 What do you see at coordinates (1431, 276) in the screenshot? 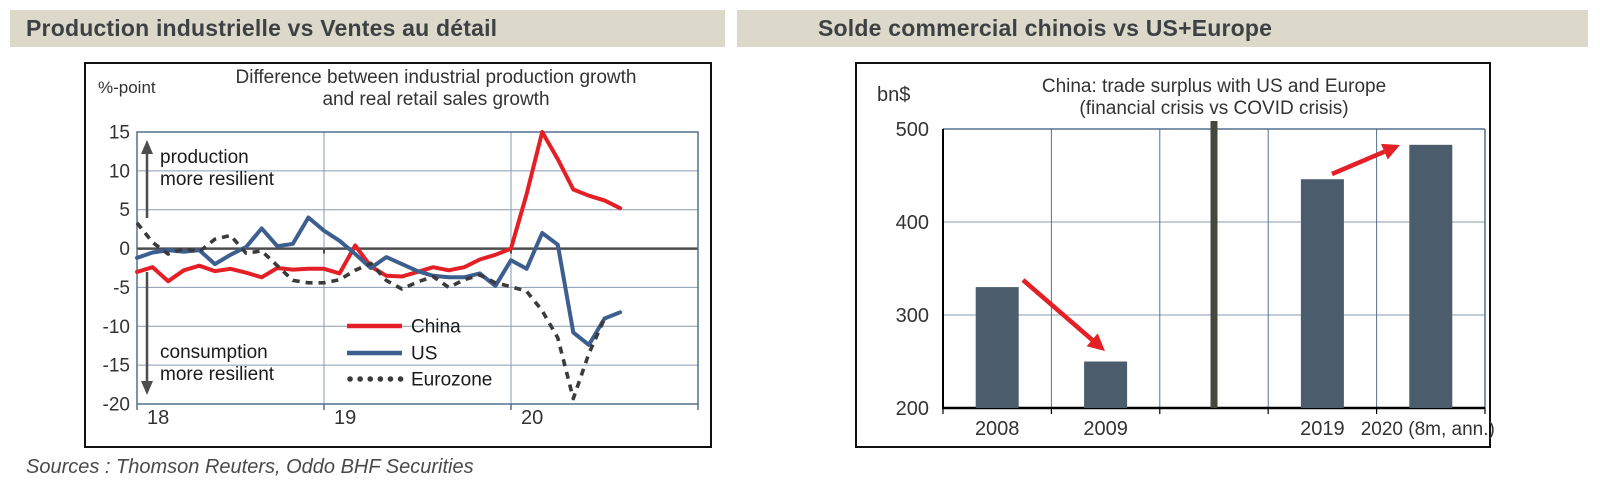
I see `bar-2020` at bounding box center [1431, 276].